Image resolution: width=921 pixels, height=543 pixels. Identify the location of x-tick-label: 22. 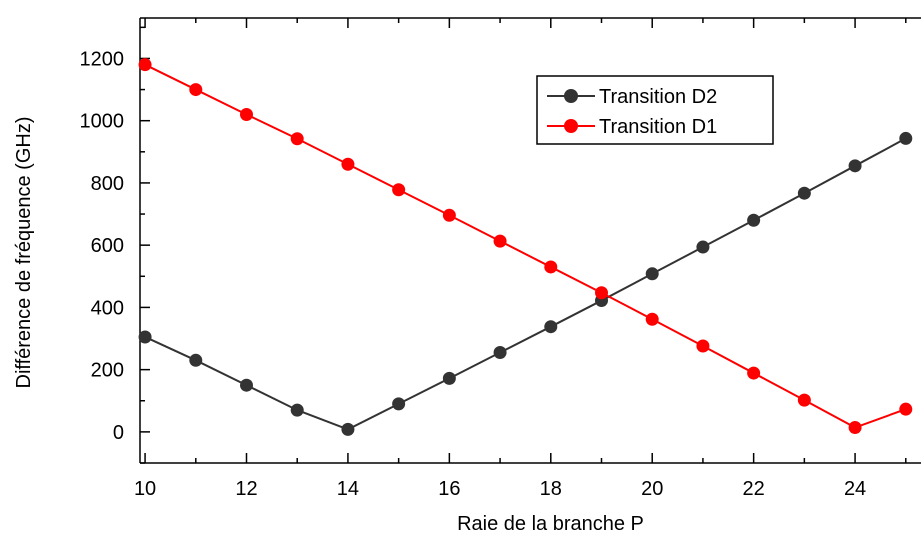
(754, 489).